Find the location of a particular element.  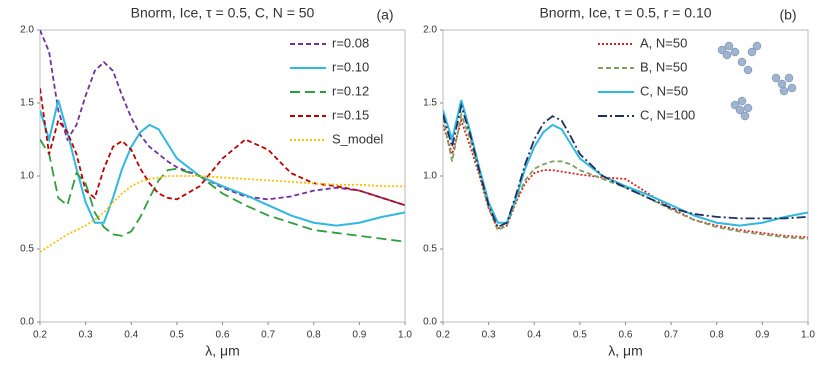

legend-label: B, N=50 is located at coordinates (663, 66).